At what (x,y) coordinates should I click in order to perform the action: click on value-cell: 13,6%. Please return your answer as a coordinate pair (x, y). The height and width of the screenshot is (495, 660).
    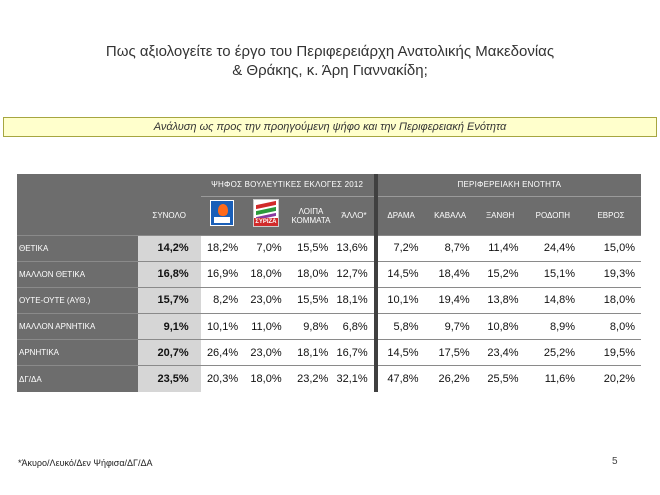
    Looking at the image, I should click on (355, 248).